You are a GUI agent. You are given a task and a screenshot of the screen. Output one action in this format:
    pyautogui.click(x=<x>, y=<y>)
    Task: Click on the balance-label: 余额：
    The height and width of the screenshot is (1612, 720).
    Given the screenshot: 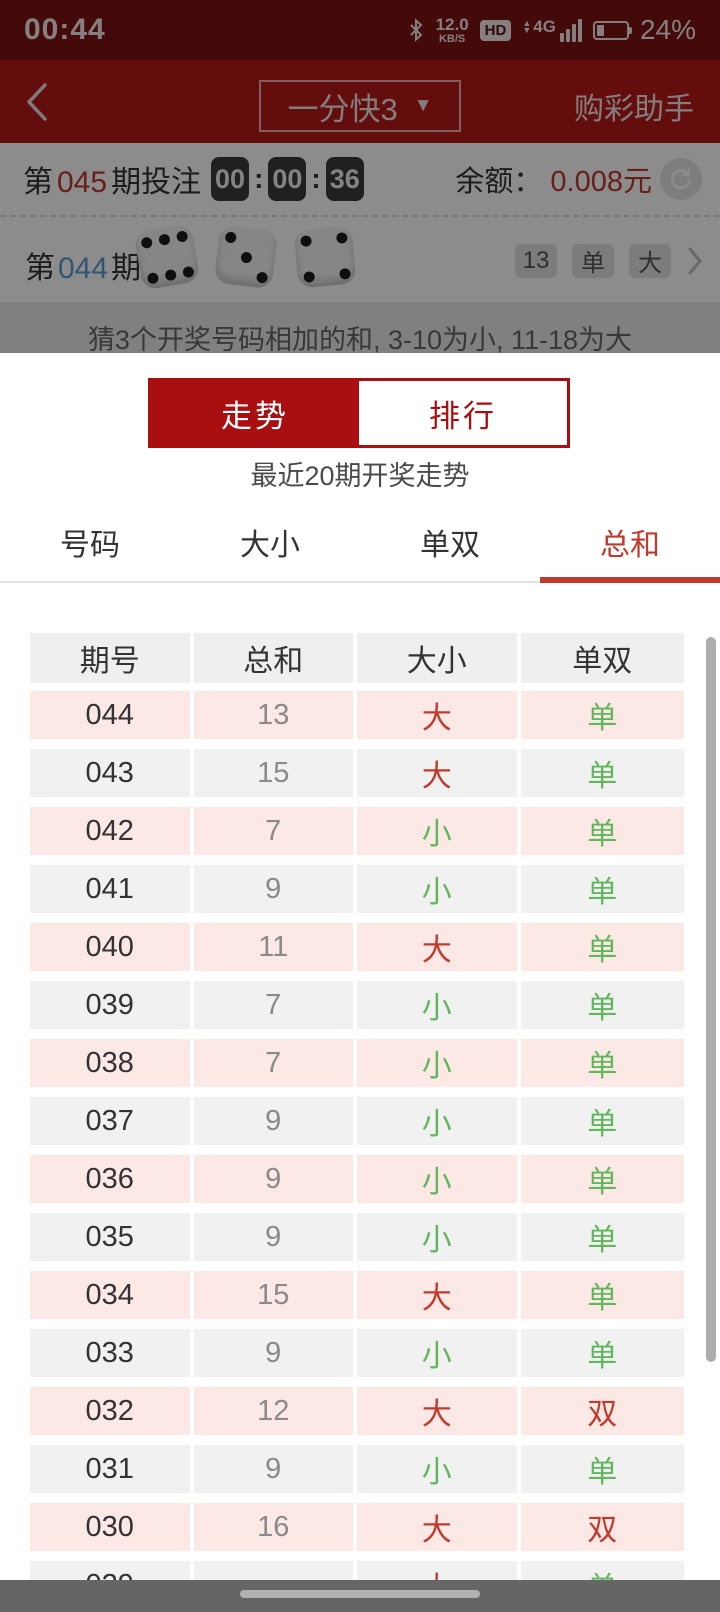 What is the action you would take?
    pyautogui.click(x=499, y=182)
    